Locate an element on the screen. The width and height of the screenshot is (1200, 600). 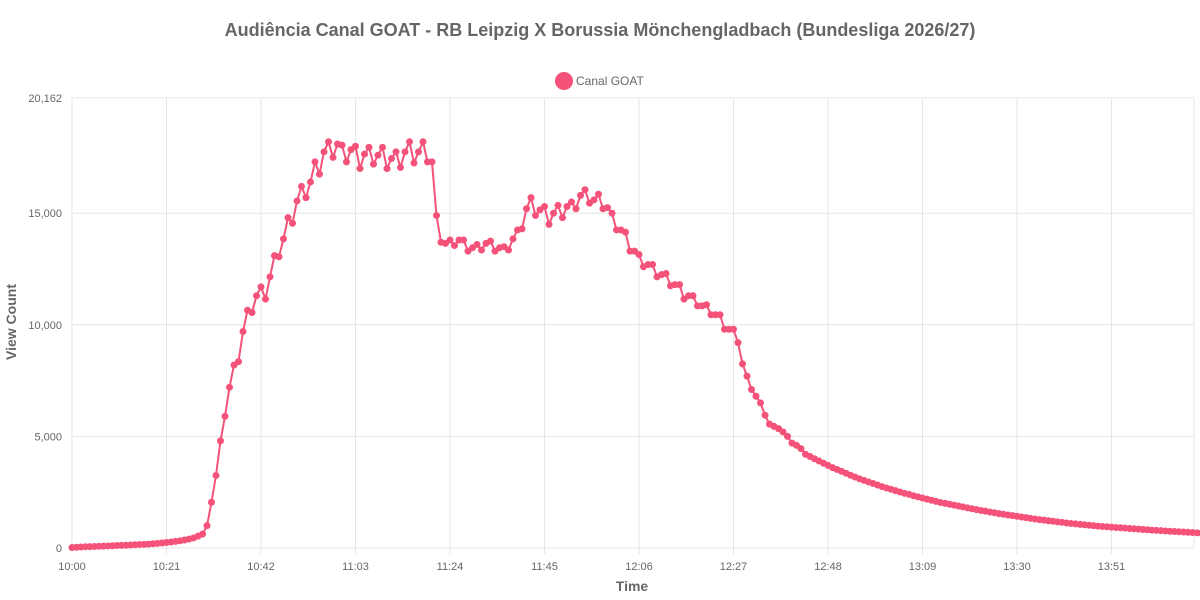
x-tick-label: 10:00 is located at coordinates (72, 567).